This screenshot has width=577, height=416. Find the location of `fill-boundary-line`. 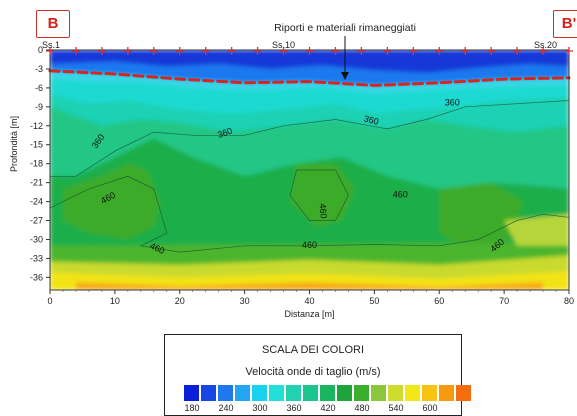

fill-boundary-line is located at coordinates (309, 78).